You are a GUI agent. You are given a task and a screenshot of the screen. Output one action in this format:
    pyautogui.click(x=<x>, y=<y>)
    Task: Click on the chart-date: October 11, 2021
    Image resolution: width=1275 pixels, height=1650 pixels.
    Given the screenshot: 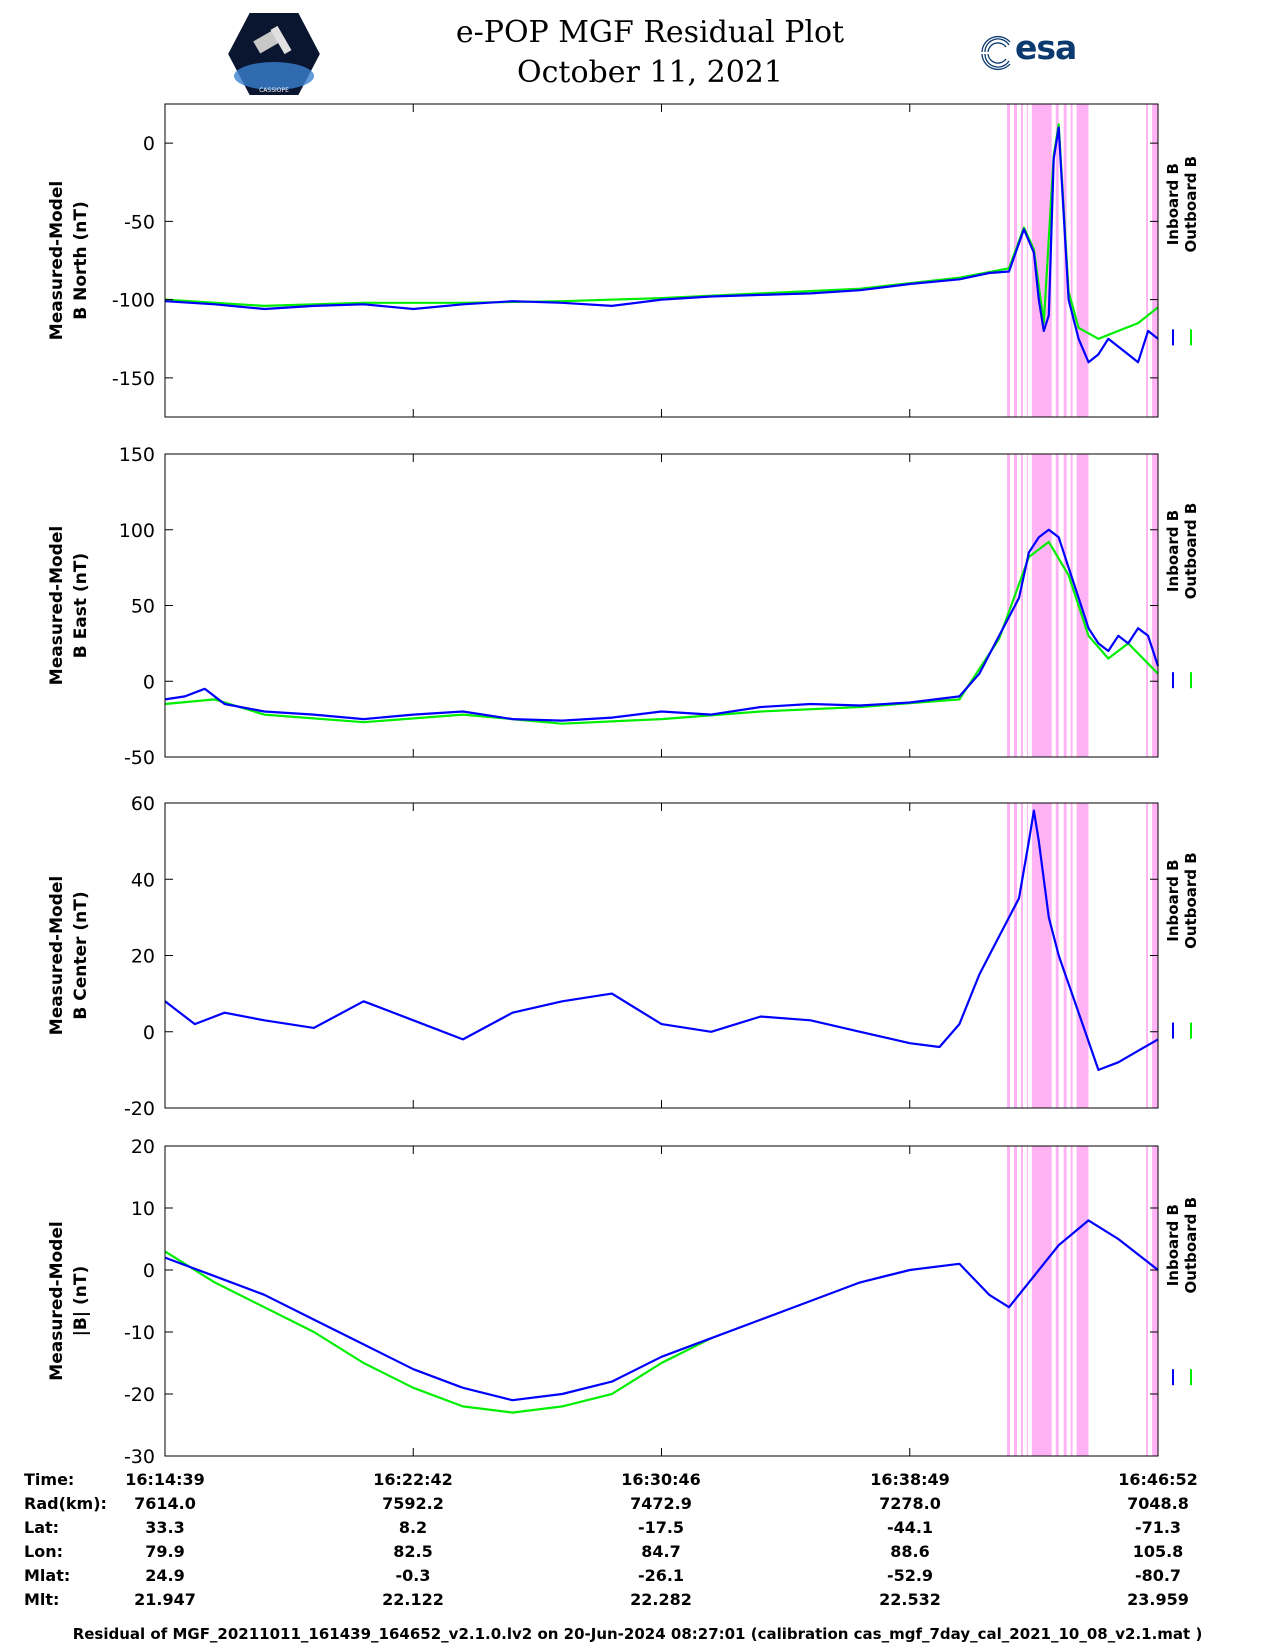 What is the action you would take?
    pyautogui.click(x=650, y=72)
    